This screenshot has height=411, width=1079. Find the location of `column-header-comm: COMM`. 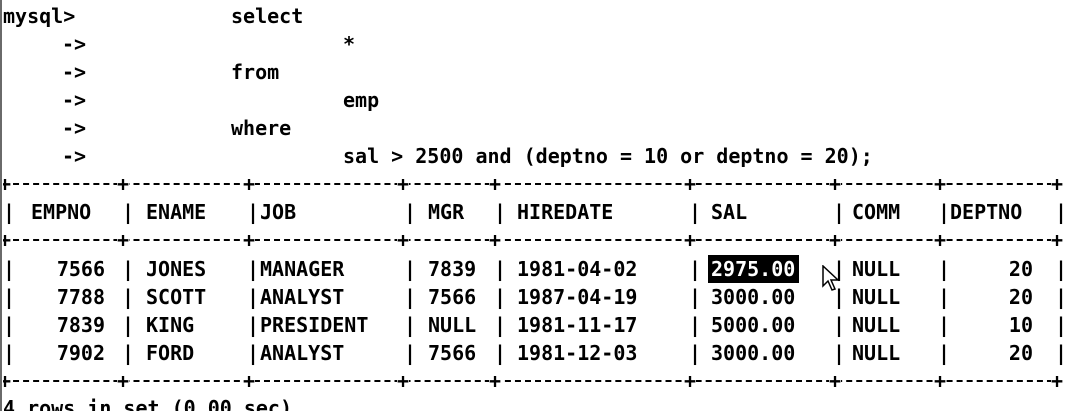

column-header-comm: COMM is located at coordinates (876, 212).